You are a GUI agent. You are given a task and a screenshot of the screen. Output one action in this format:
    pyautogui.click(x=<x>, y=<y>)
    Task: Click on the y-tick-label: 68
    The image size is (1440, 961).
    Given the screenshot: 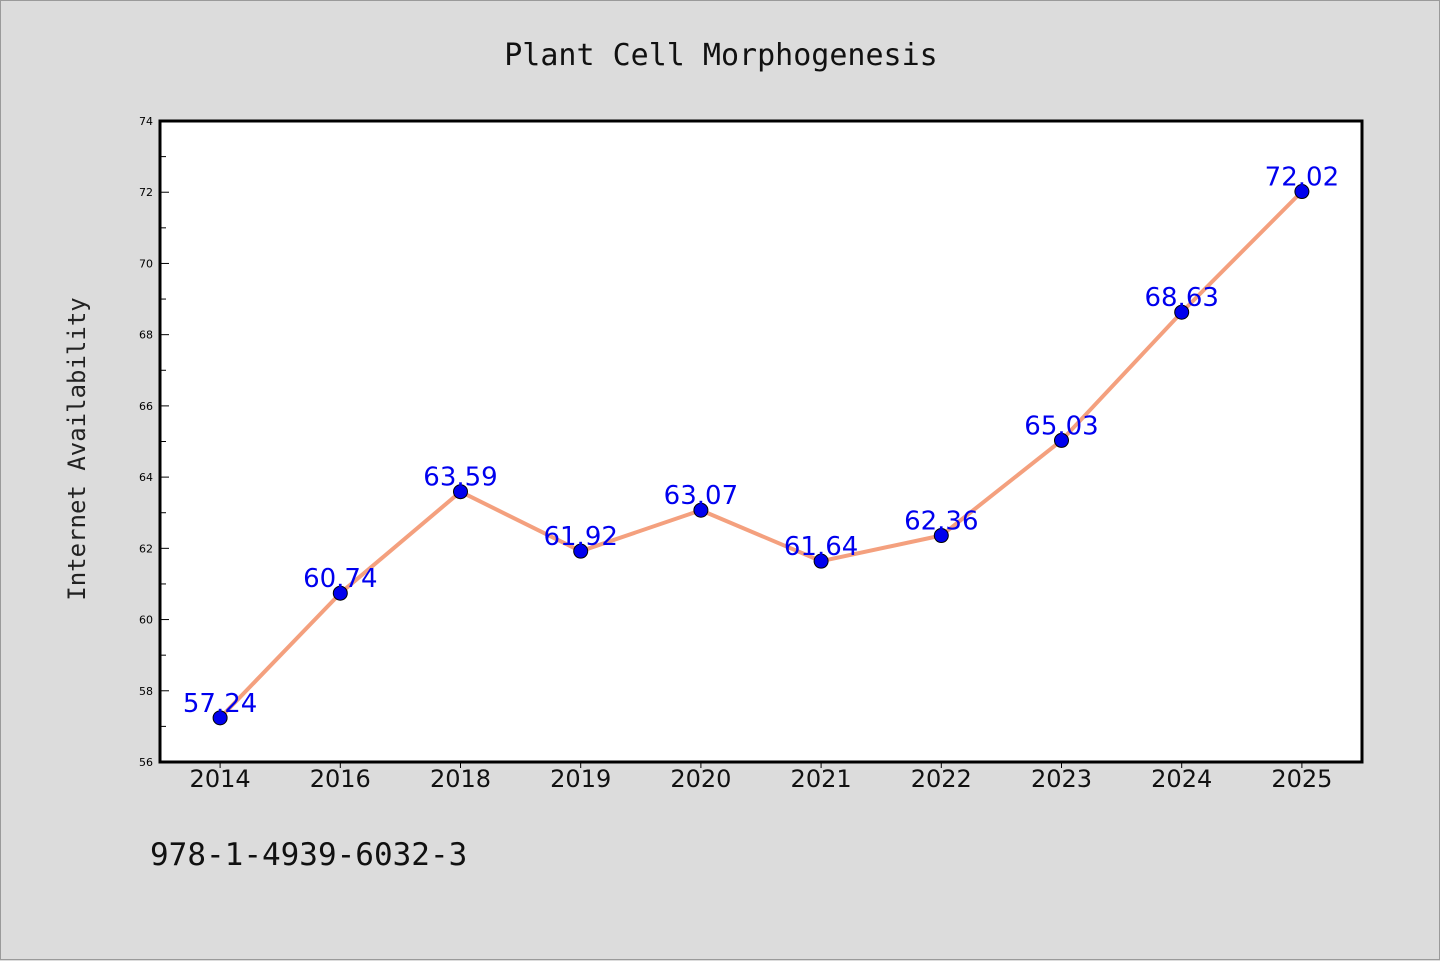 What is the action you would take?
    pyautogui.click(x=146, y=335)
    